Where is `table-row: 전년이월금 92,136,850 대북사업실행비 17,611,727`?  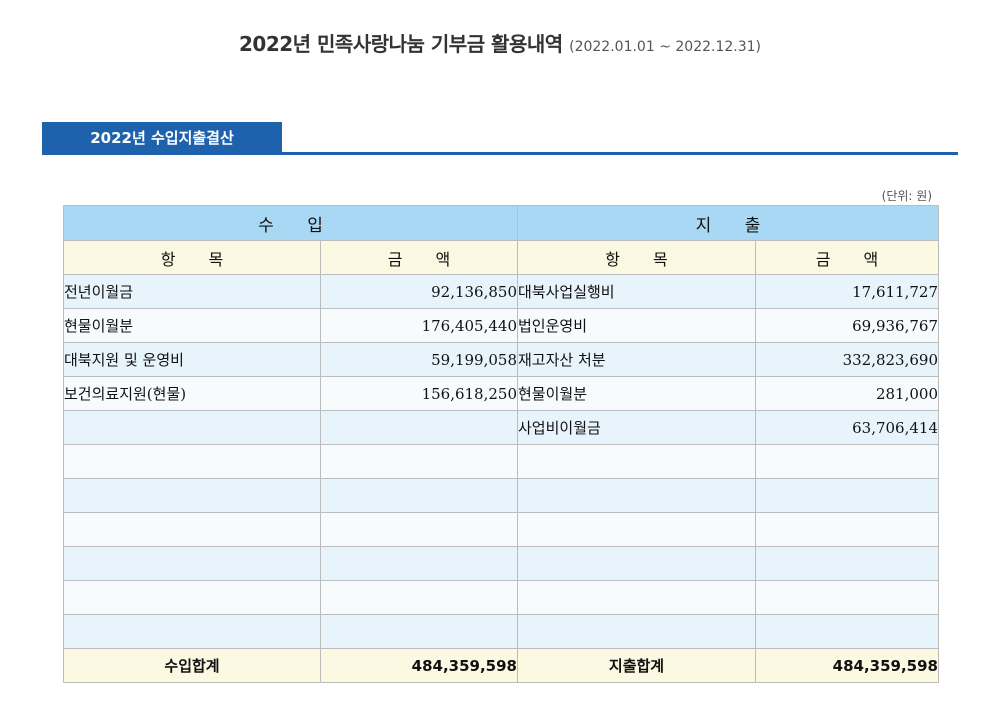
table-row: 전년이월금 92,136,850 대북사업실행비 17,611,727 is located at coordinates (501, 291).